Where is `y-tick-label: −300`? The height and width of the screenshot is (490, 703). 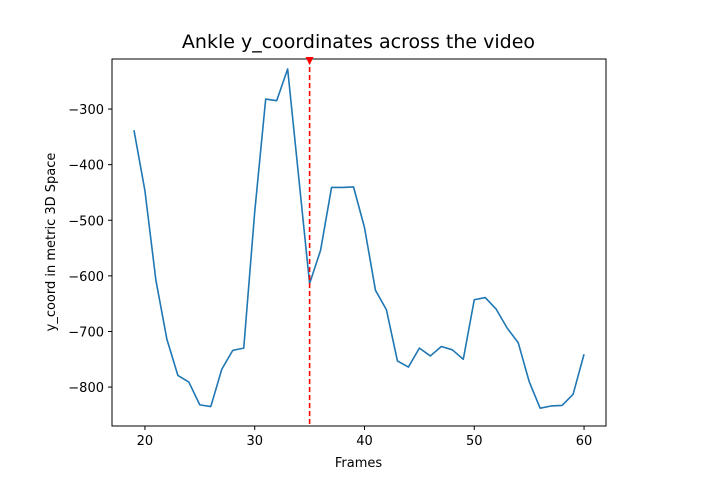
y-tick-label: −300 is located at coordinates (86, 110).